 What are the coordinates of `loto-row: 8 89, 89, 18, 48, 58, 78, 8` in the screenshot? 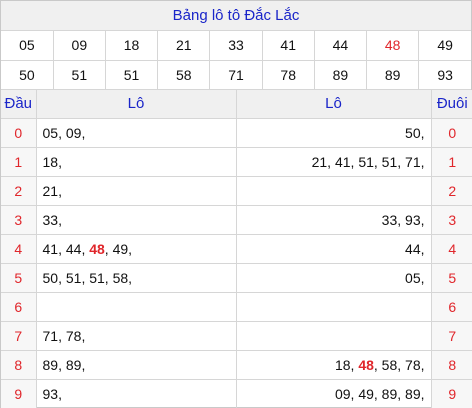 It's located at (236, 365).